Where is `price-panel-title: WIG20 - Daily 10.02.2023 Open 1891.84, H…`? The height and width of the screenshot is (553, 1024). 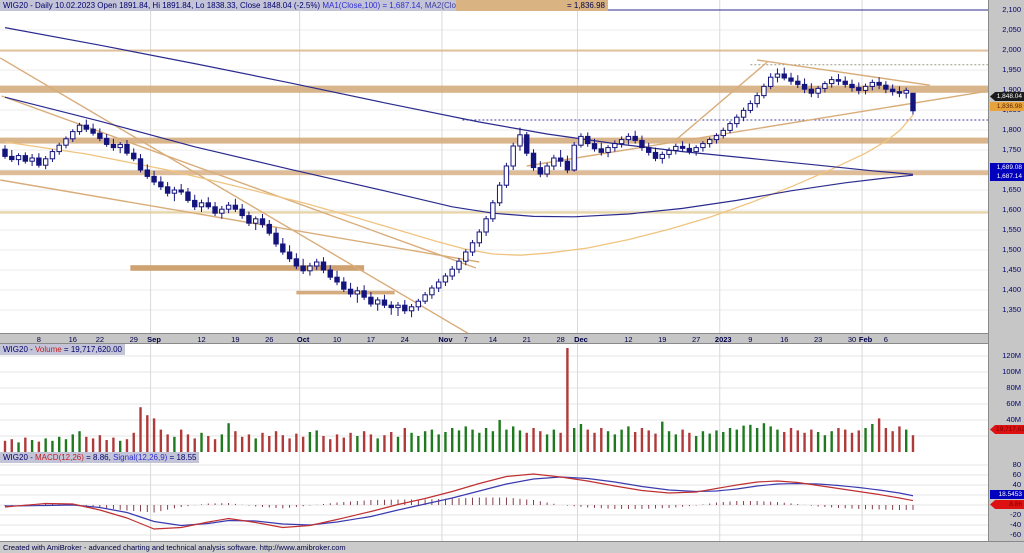 price-panel-title: WIG20 - Daily 10.02.2023 Open 1891.84, H… is located at coordinates (264, 5).